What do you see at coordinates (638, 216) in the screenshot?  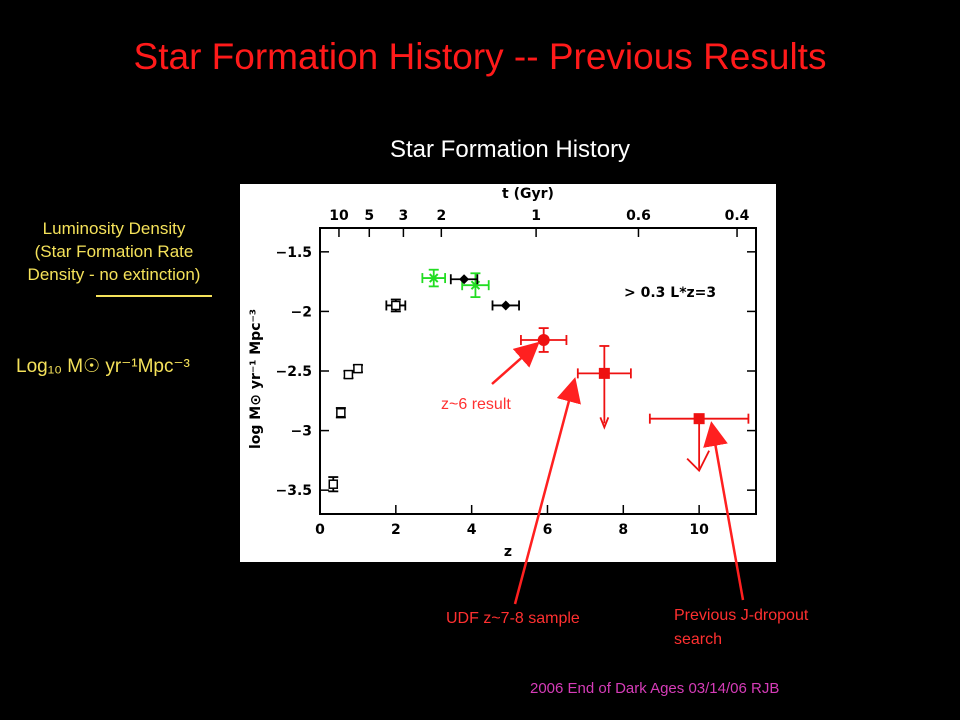 I see `top-tick-label: 0.6` at bounding box center [638, 216].